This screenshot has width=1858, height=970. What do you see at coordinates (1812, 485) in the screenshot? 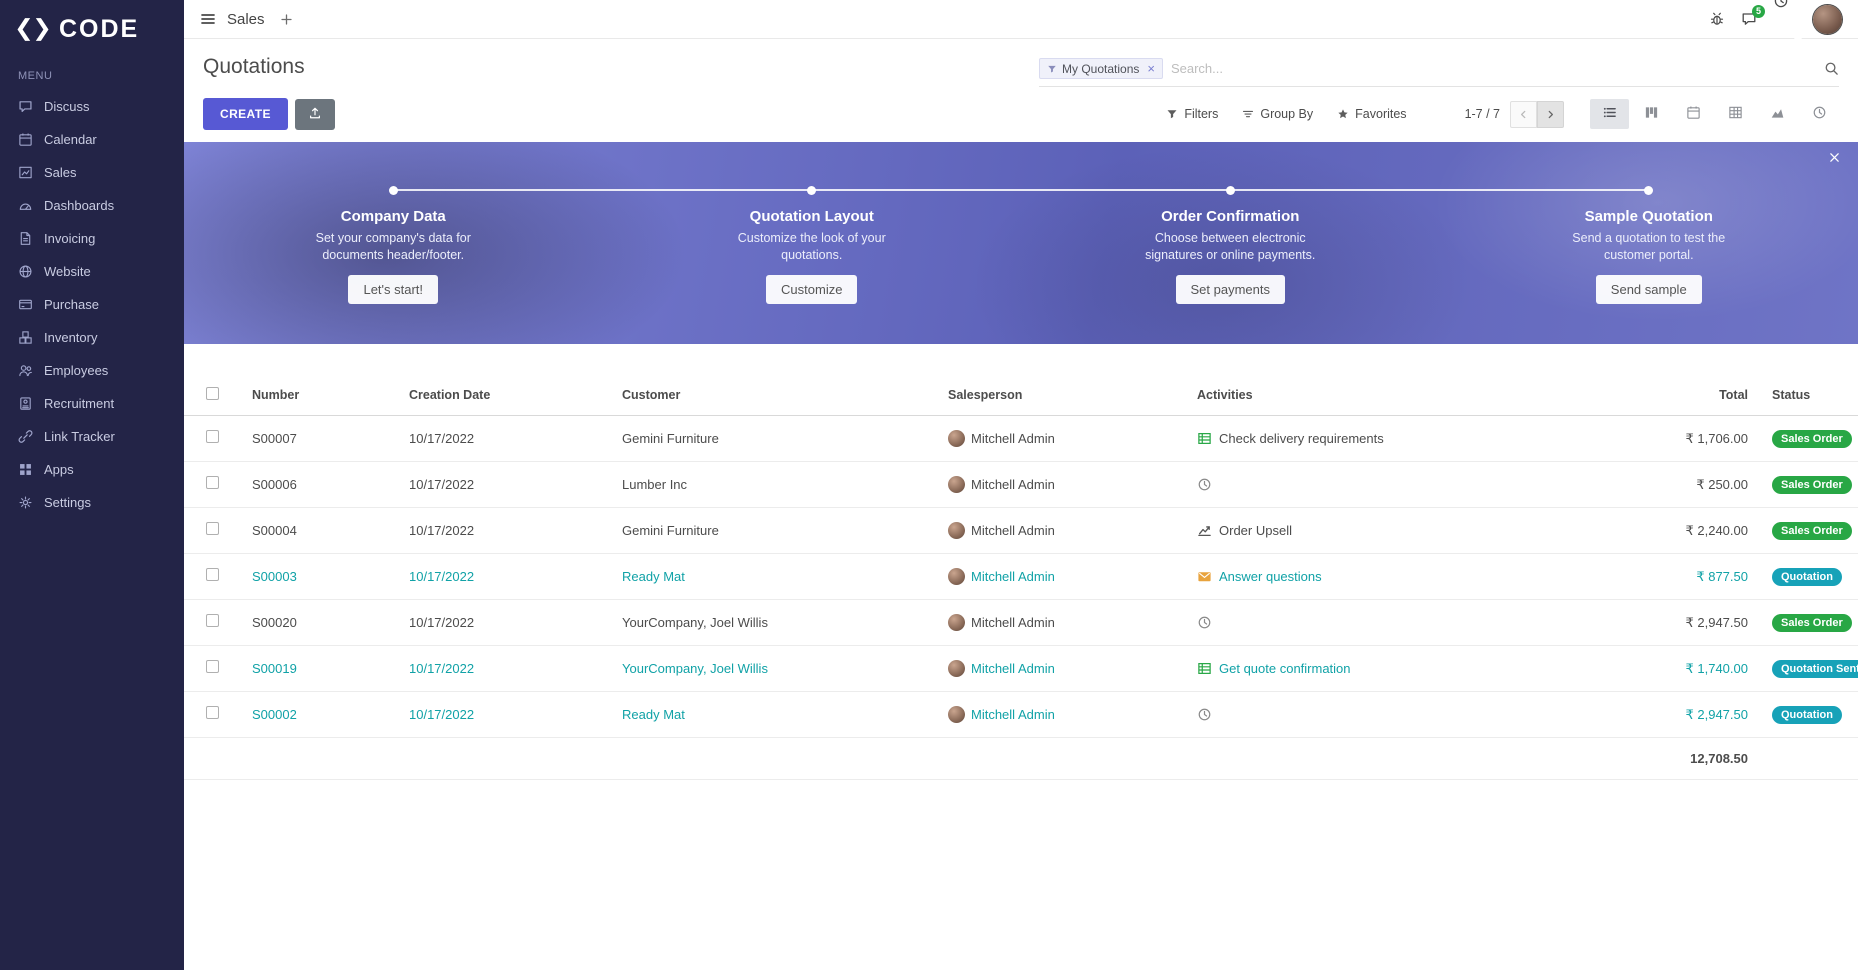
I see `status-badge: Sales Order` at bounding box center [1812, 485].